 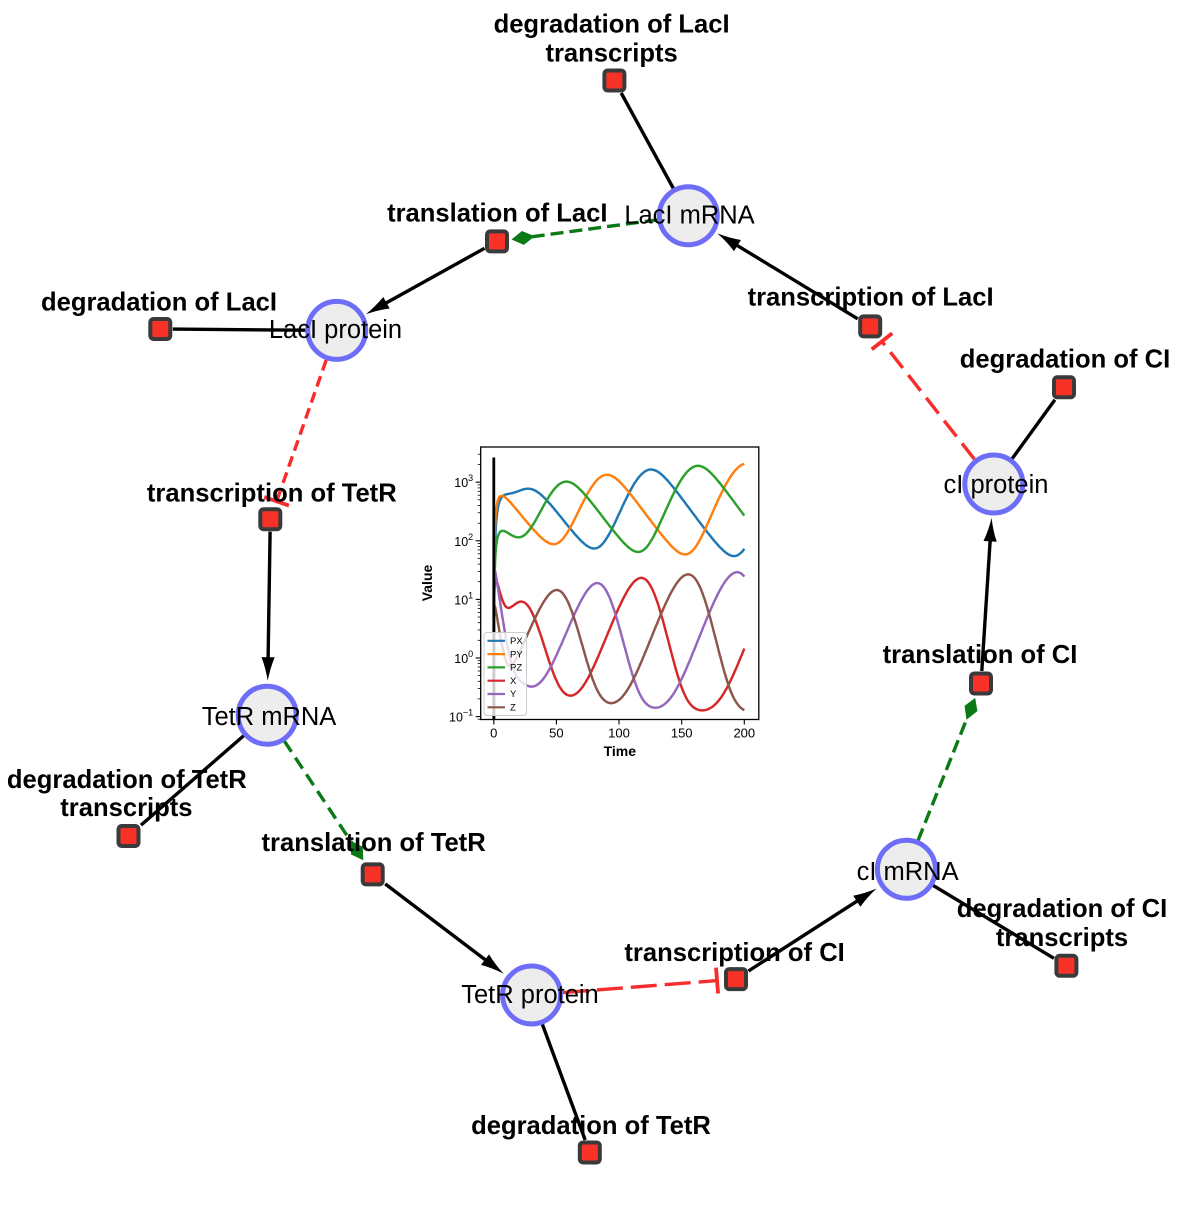 What do you see at coordinates (620, 751) in the screenshot?
I see `svg-text: Time` at bounding box center [620, 751].